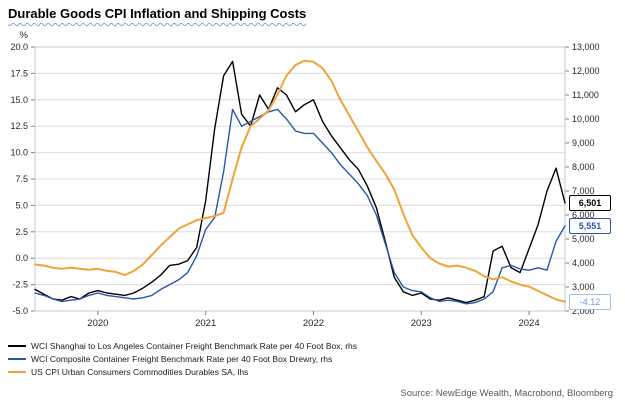 This screenshot has width=625, height=409. Describe the element at coordinates (20, 311) in the screenshot. I see `svg-text: -5.0` at that location.